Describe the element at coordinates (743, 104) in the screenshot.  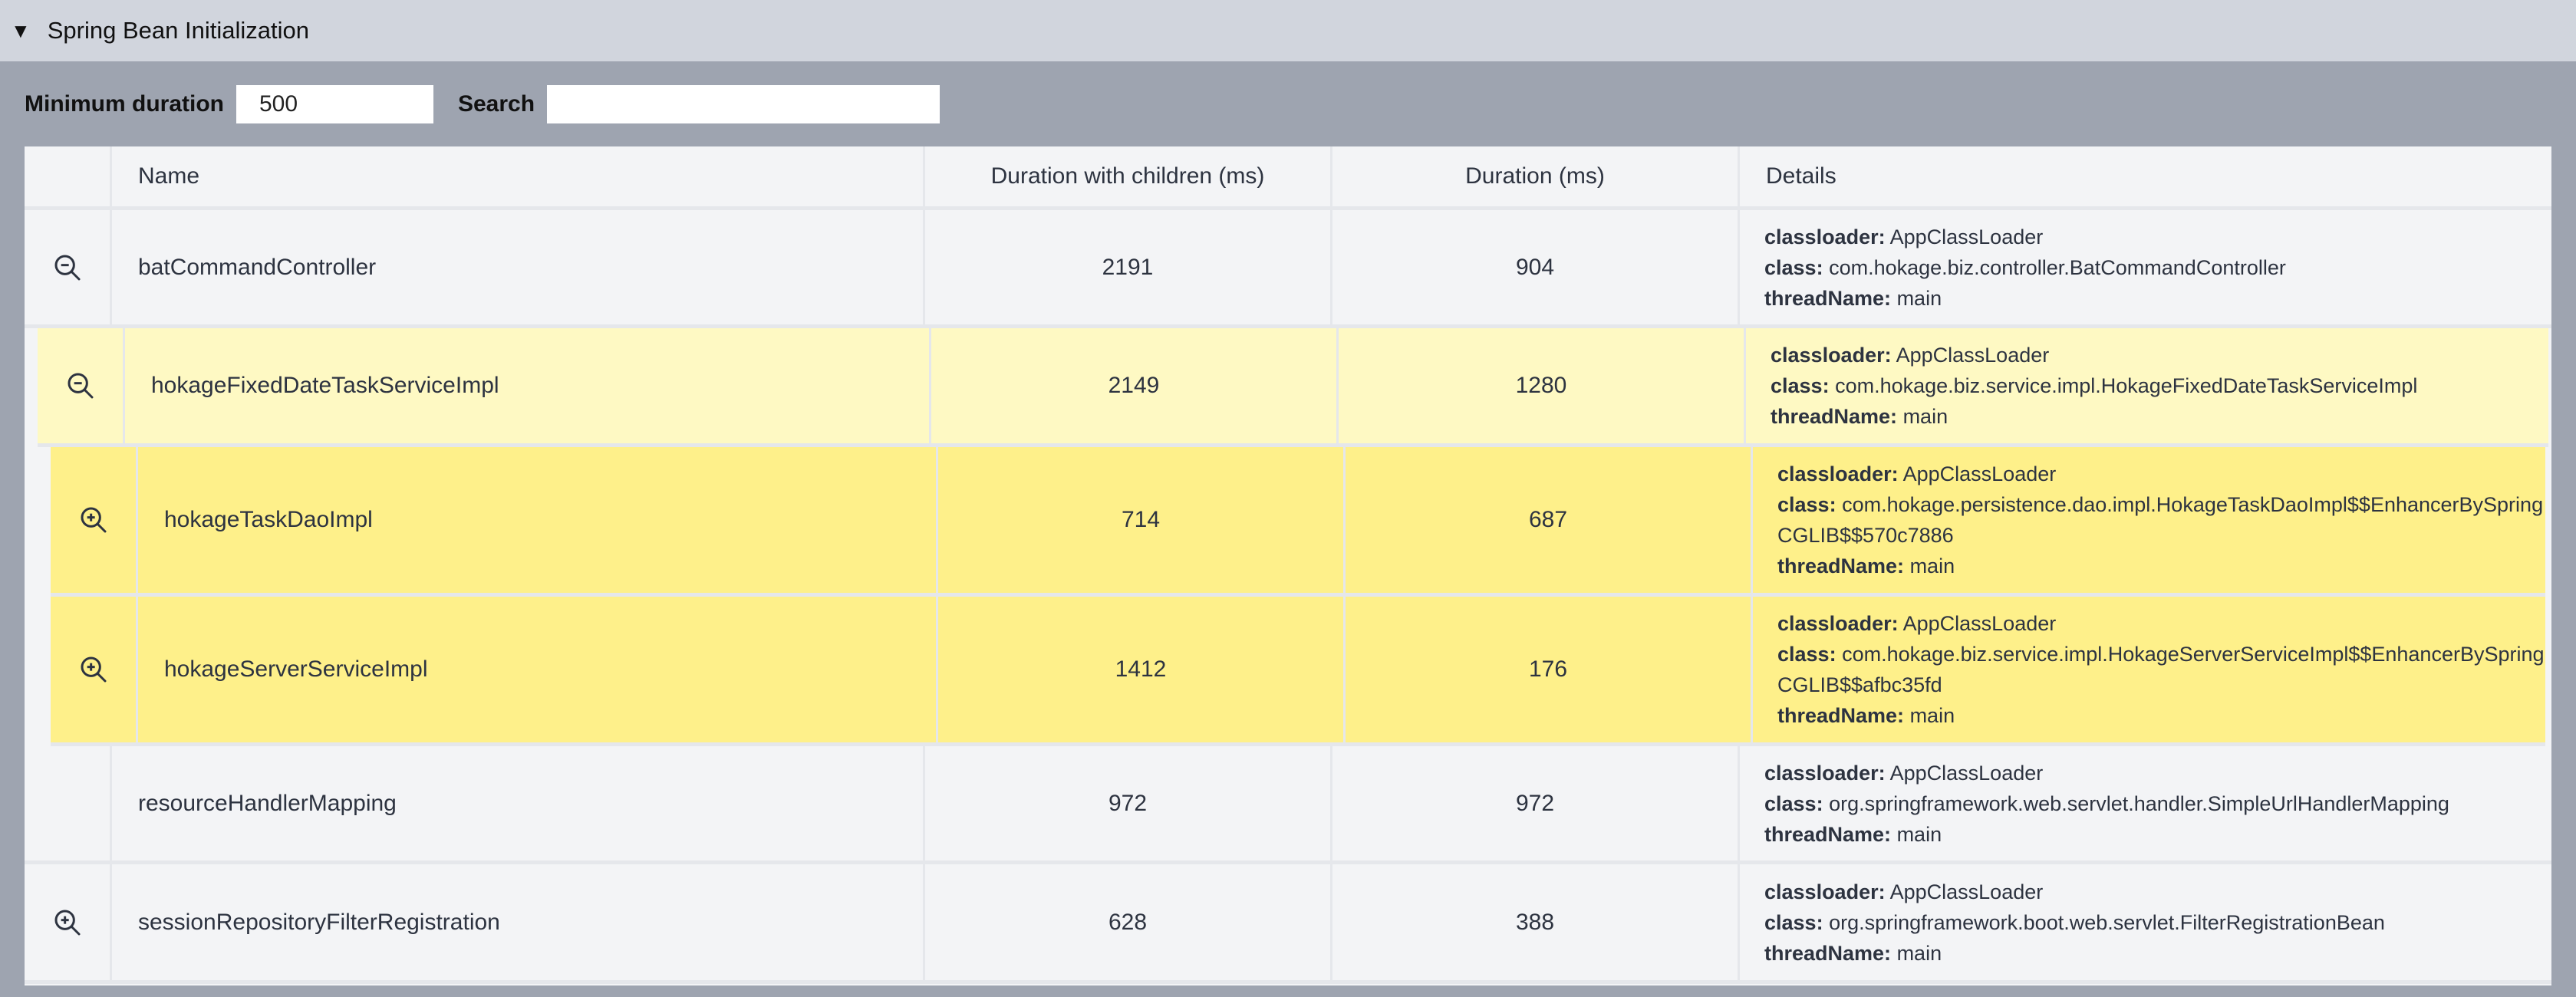
I see `search-input` at that location.